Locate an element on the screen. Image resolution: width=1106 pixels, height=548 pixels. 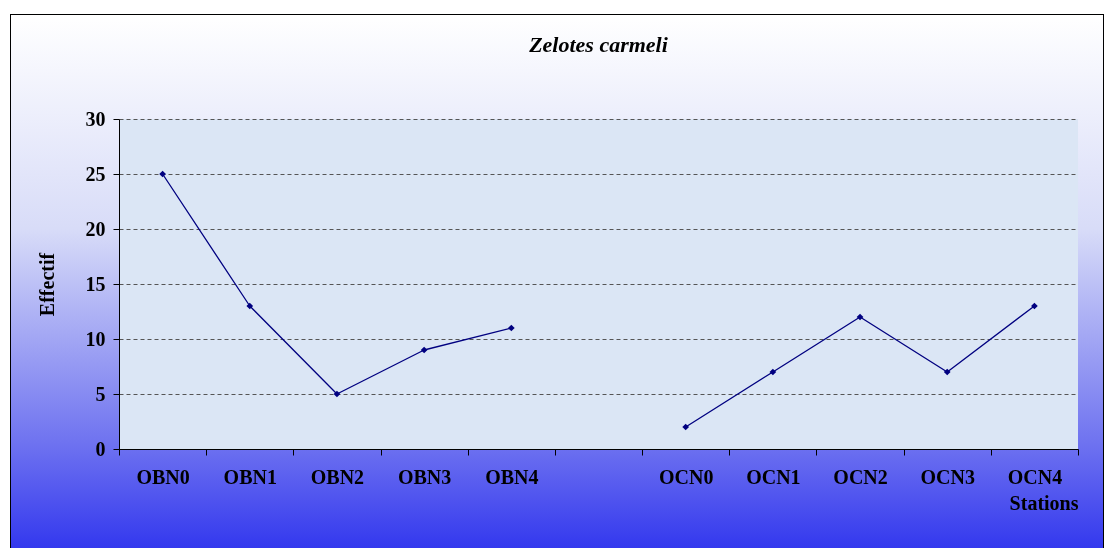
y-tick-label: 10 is located at coordinates (95, 338).